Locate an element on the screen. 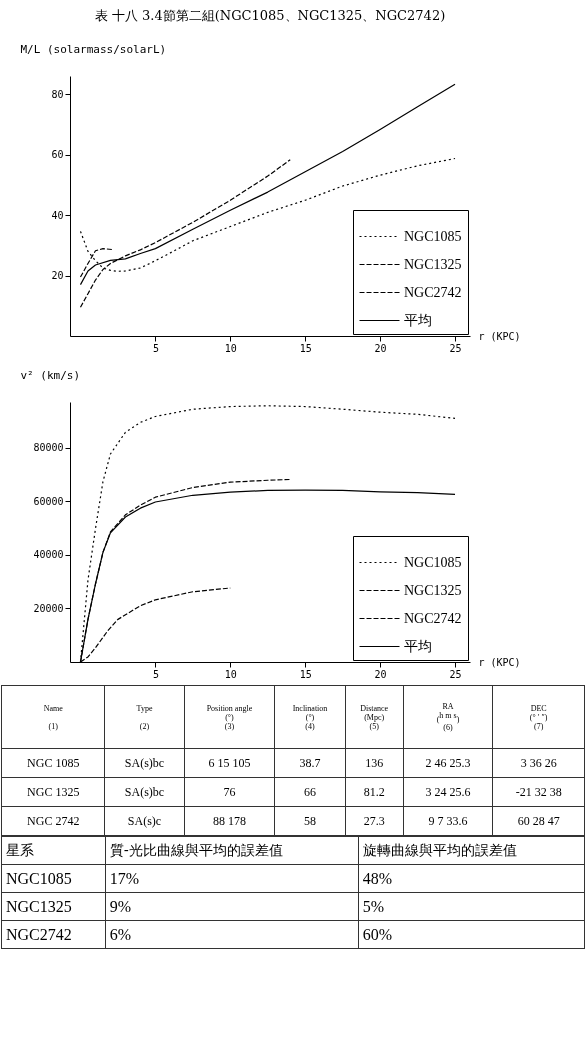 Image resolution: width=586 pixels, height=1049 pixels. category-label: 質-光比曲線與平均的誤差值 is located at coordinates (232, 850).